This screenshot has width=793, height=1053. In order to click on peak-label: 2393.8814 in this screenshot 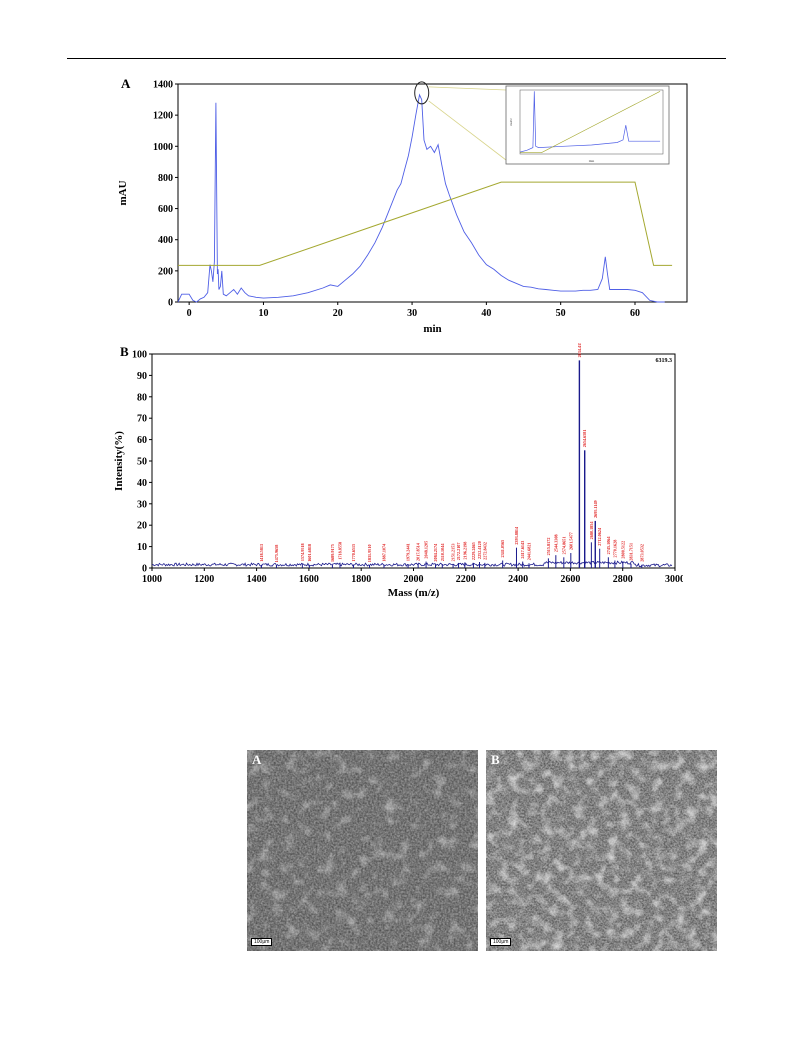, I will do `click(516, 535)`.